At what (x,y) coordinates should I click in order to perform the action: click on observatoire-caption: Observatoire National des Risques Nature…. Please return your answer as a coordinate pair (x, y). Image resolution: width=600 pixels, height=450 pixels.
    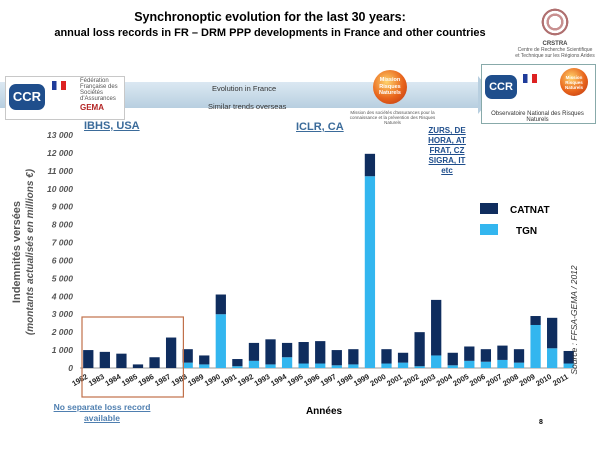
    Looking at the image, I should click on (537, 117).